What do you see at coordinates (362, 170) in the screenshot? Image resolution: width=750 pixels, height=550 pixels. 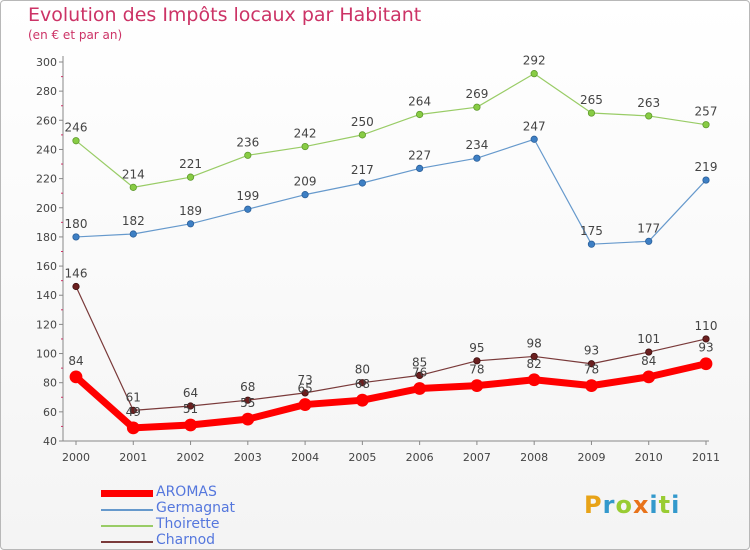 I see `data-label-germagnat: 217` at bounding box center [362, 170].